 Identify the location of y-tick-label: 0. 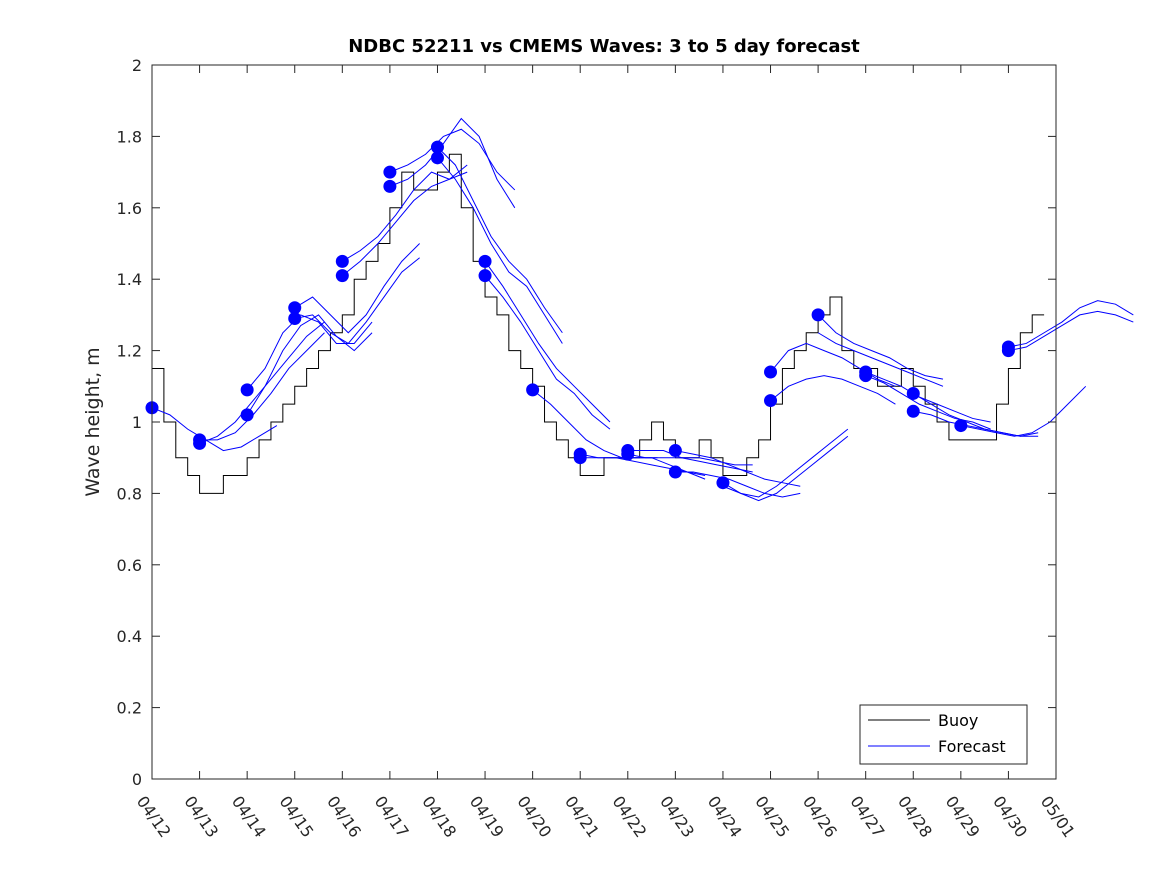
(137, 779).